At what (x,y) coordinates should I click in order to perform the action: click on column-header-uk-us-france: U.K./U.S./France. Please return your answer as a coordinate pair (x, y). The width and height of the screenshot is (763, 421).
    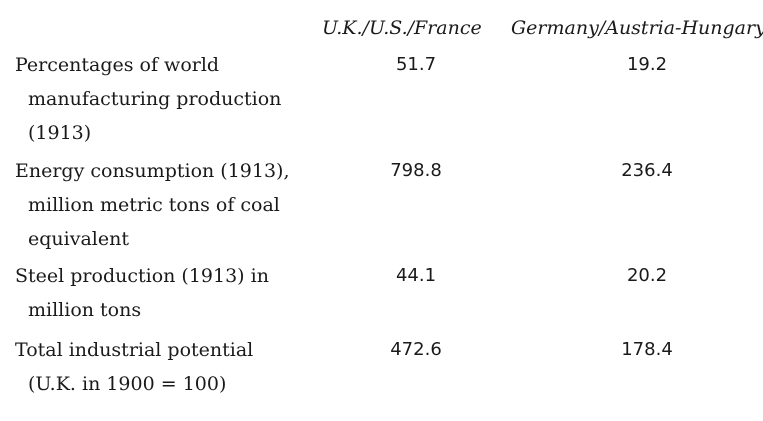
    Looking at the image, I should click on (402, 28).